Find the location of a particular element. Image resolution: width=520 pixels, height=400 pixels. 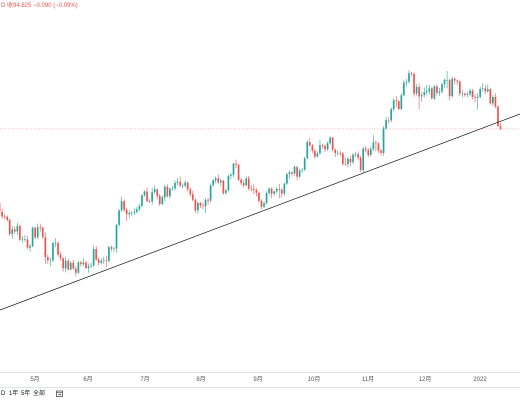

x-tick-label: 5月 is located at coordinates (35, 380).